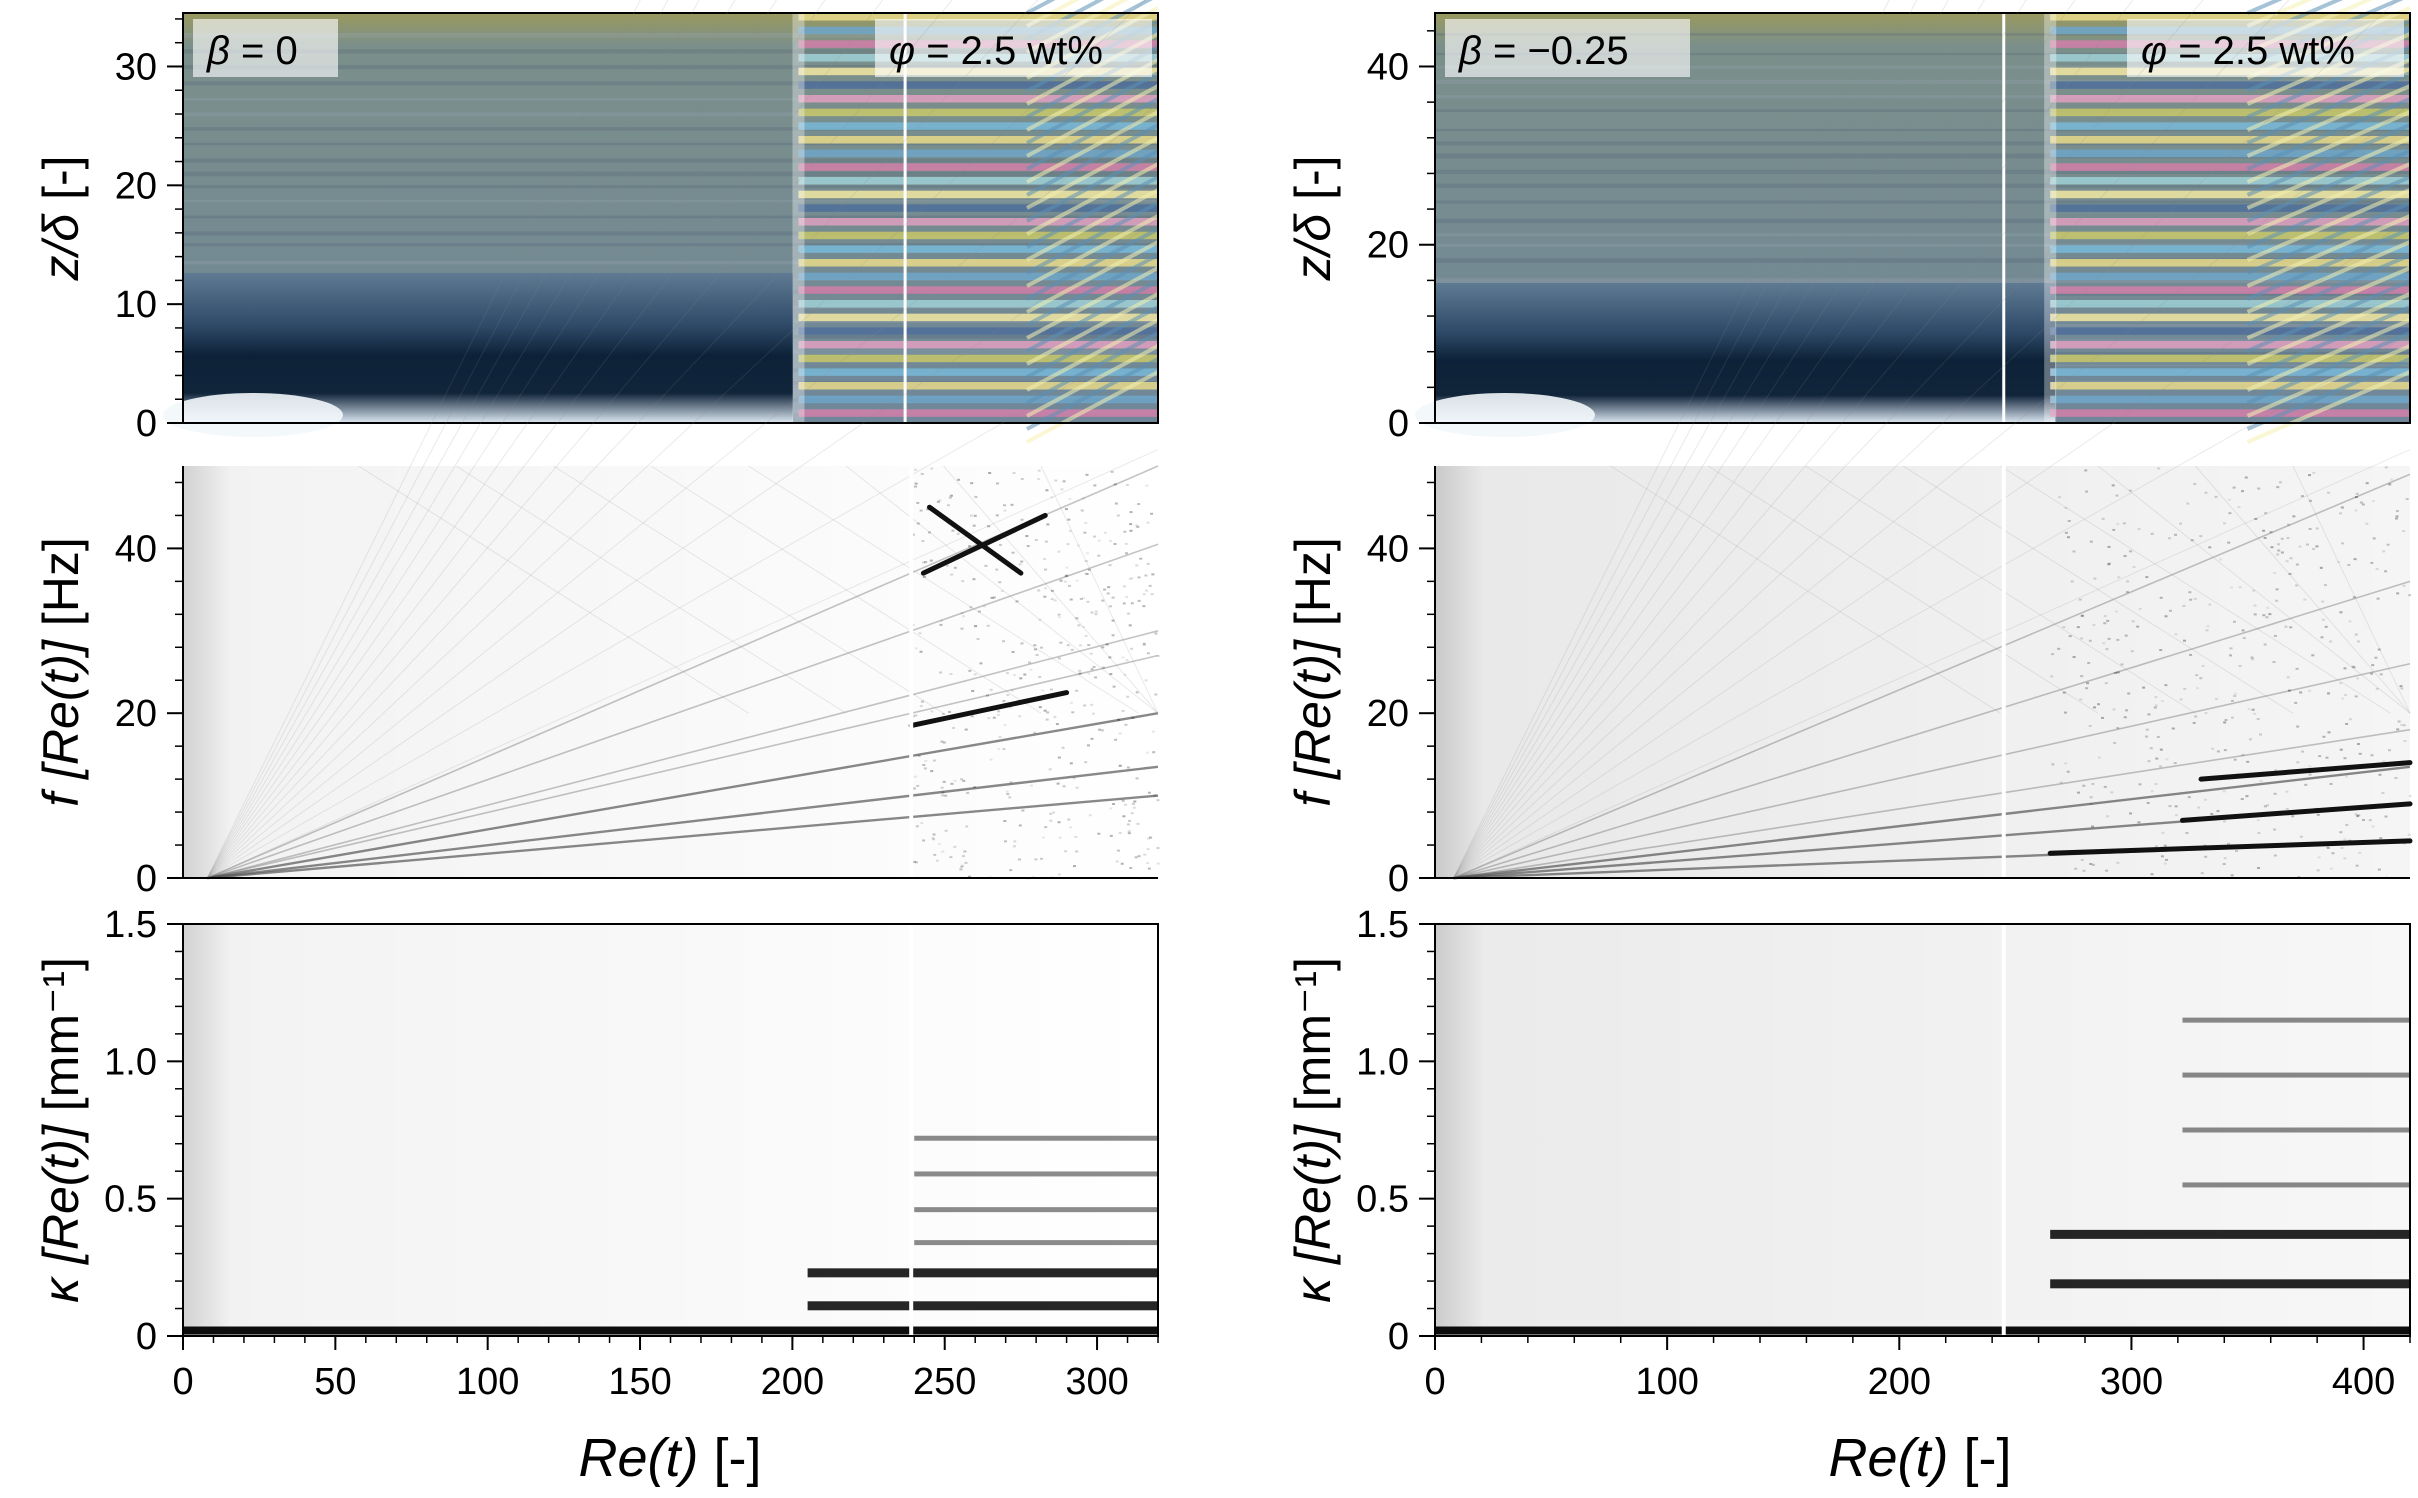 The height and width of the screenshot is (1498, 2418). Describe the element at coordinates (1398, 424) in the screenshot. I see `ytick-label-space-time-right-0: 0` at that location.